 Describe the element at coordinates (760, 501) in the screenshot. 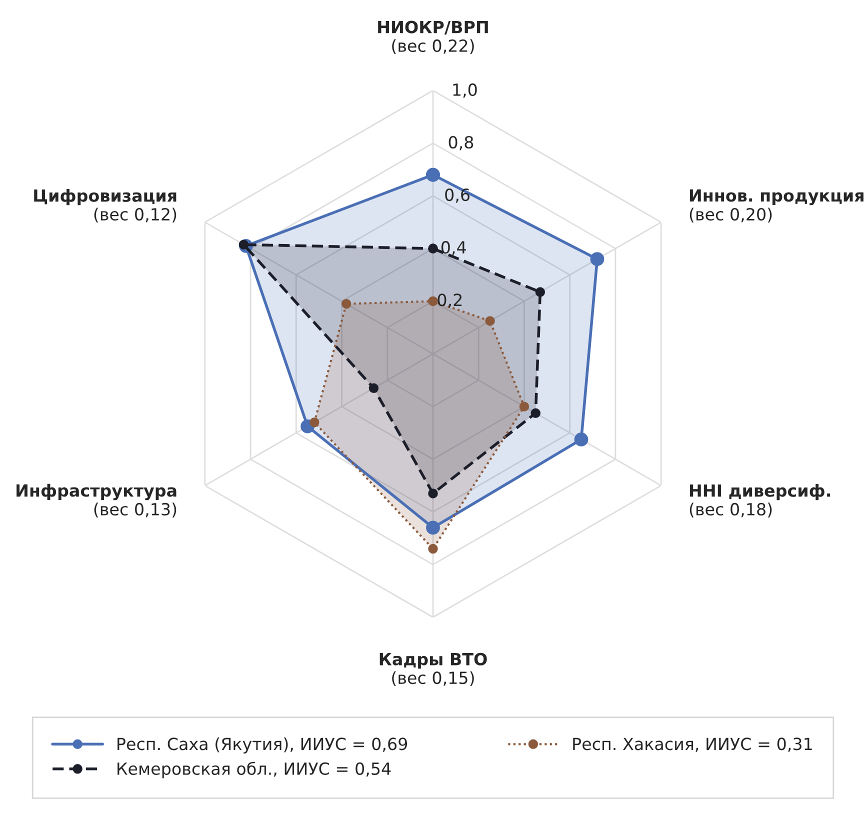

I see `spoke-label: HHI диверсиф. (вес 0,18)` at that location.